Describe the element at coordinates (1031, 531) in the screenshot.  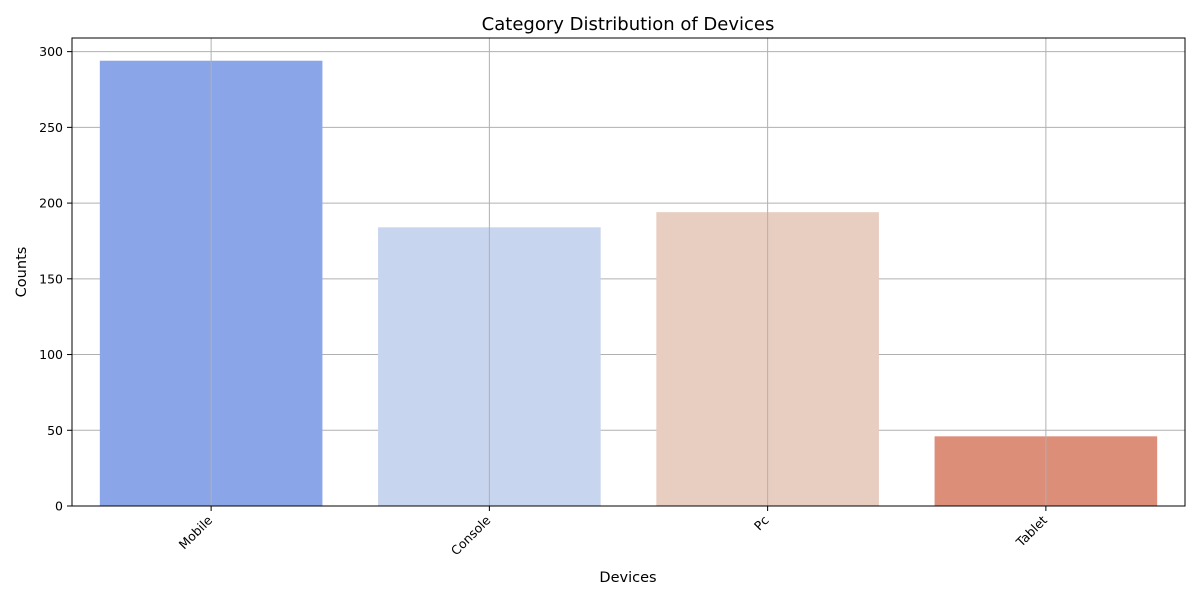
I see `x-tick-label: Tablet` at that location.